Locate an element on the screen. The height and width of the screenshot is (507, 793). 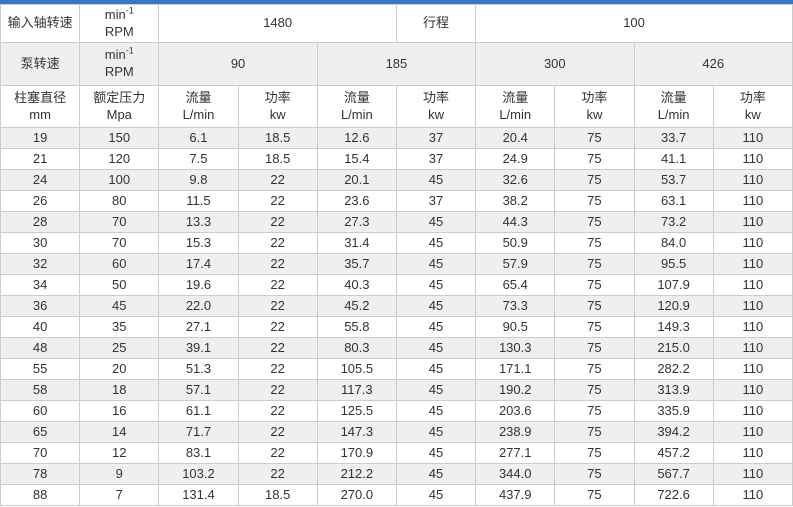
table-cell: 170.9 is located at coordinates (356, 453).